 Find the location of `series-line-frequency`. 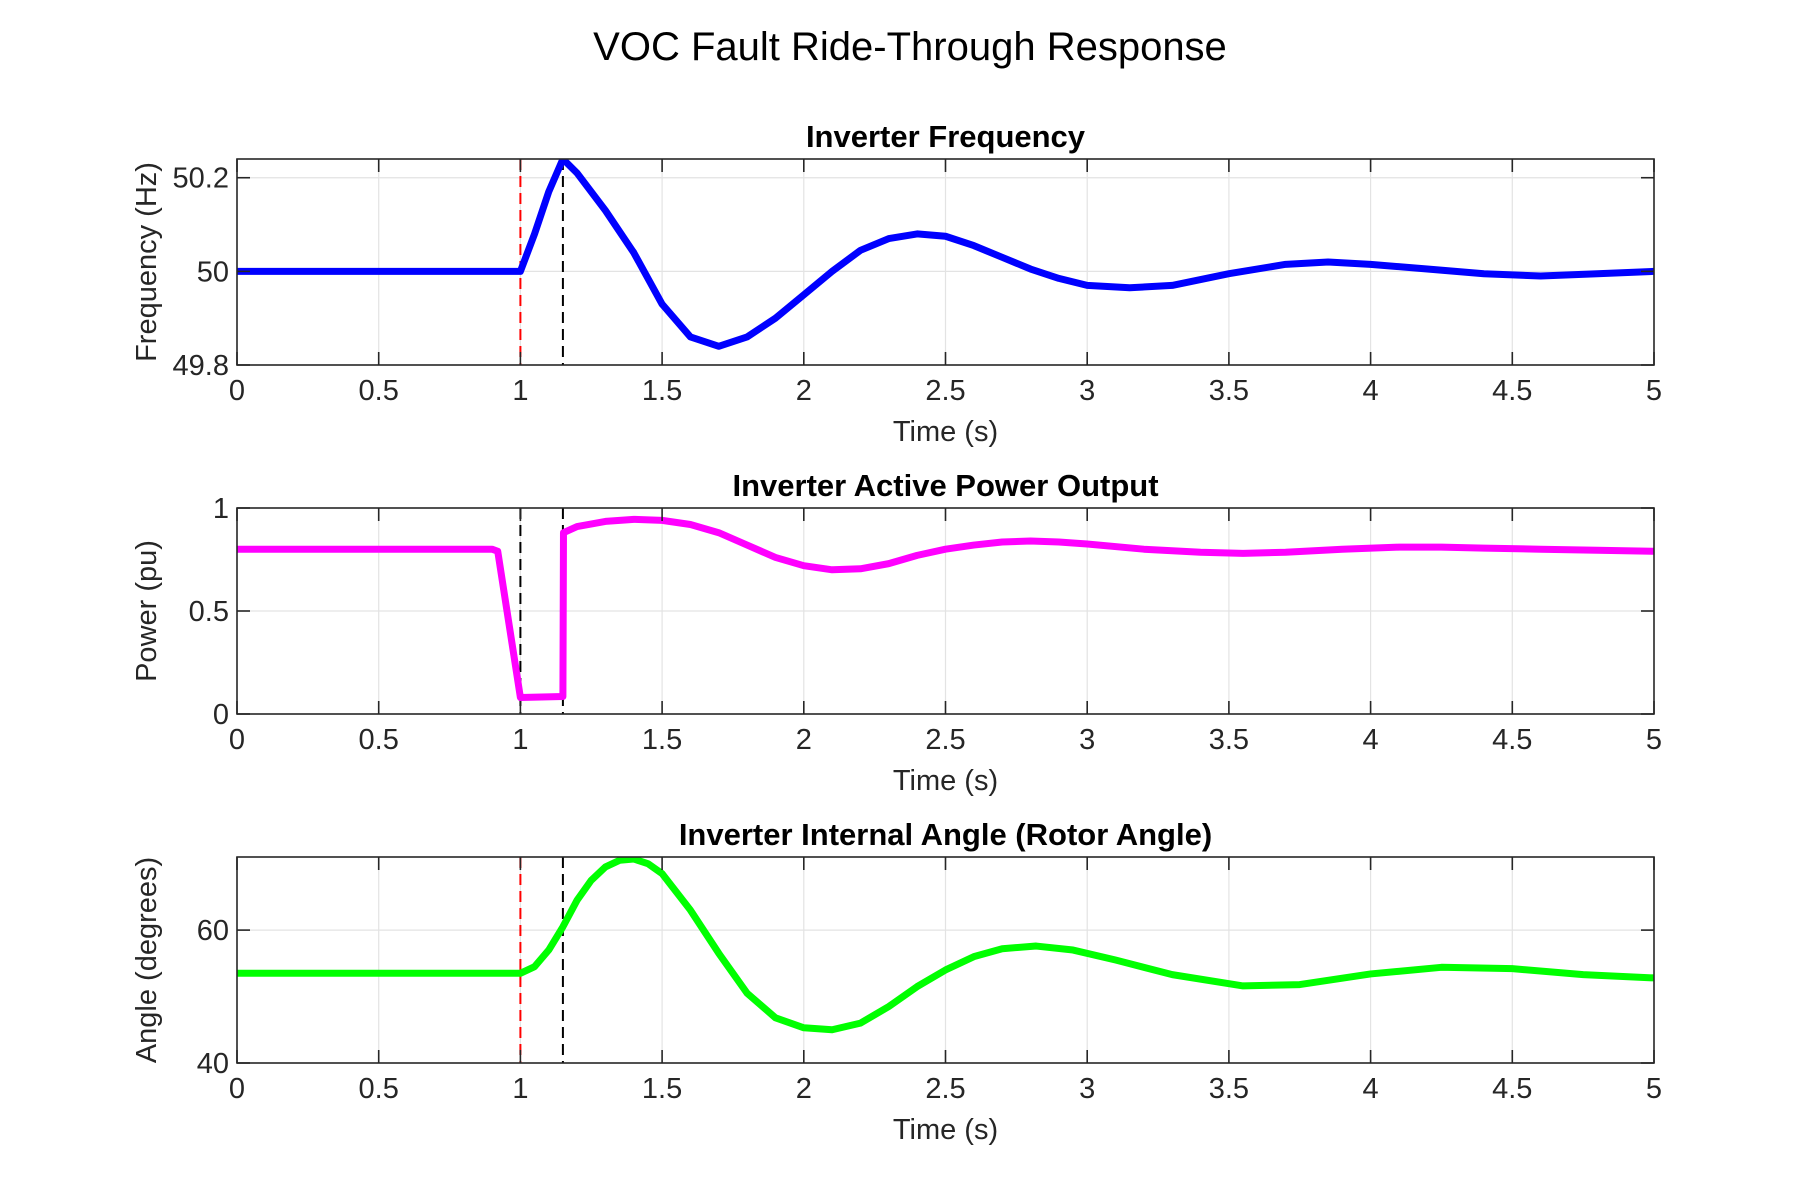

series-line-frequency is located at coordinates (945, 254).